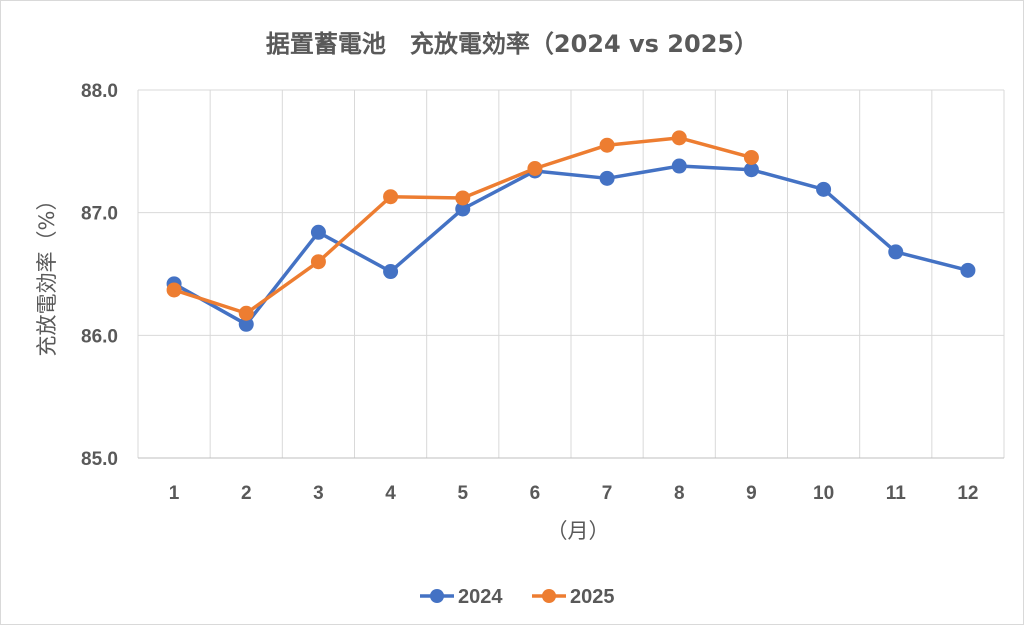 This screenshot has width=1024, height=625. Describe the element at coordinates (896, 493) in the screenshot. I see `x-tick-label: 11` at that location.